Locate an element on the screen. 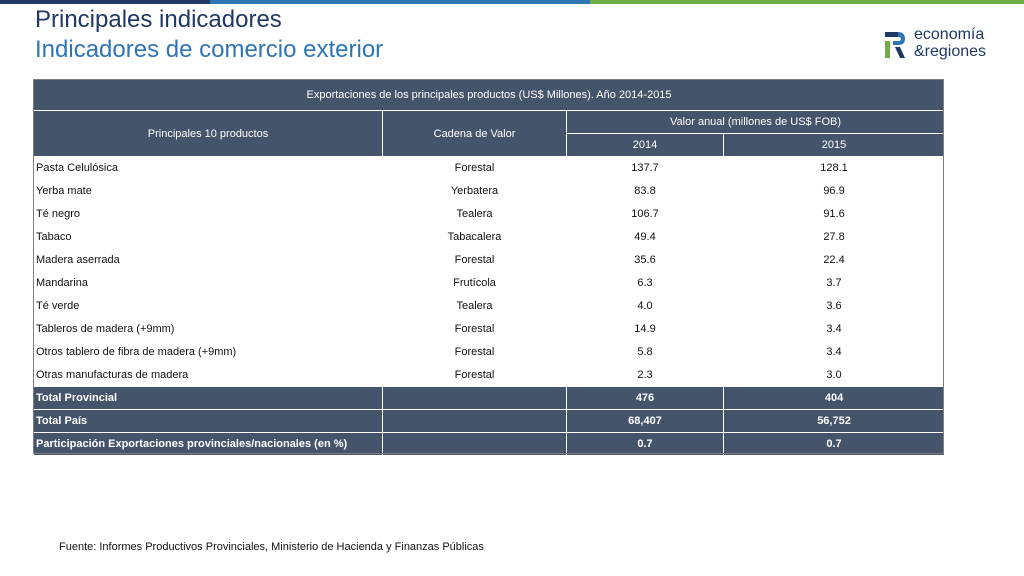 Image resolution: width=1024 pixels, height=576 pixels. cell-product: Madera aserrada is located at coordinates (208, 260).